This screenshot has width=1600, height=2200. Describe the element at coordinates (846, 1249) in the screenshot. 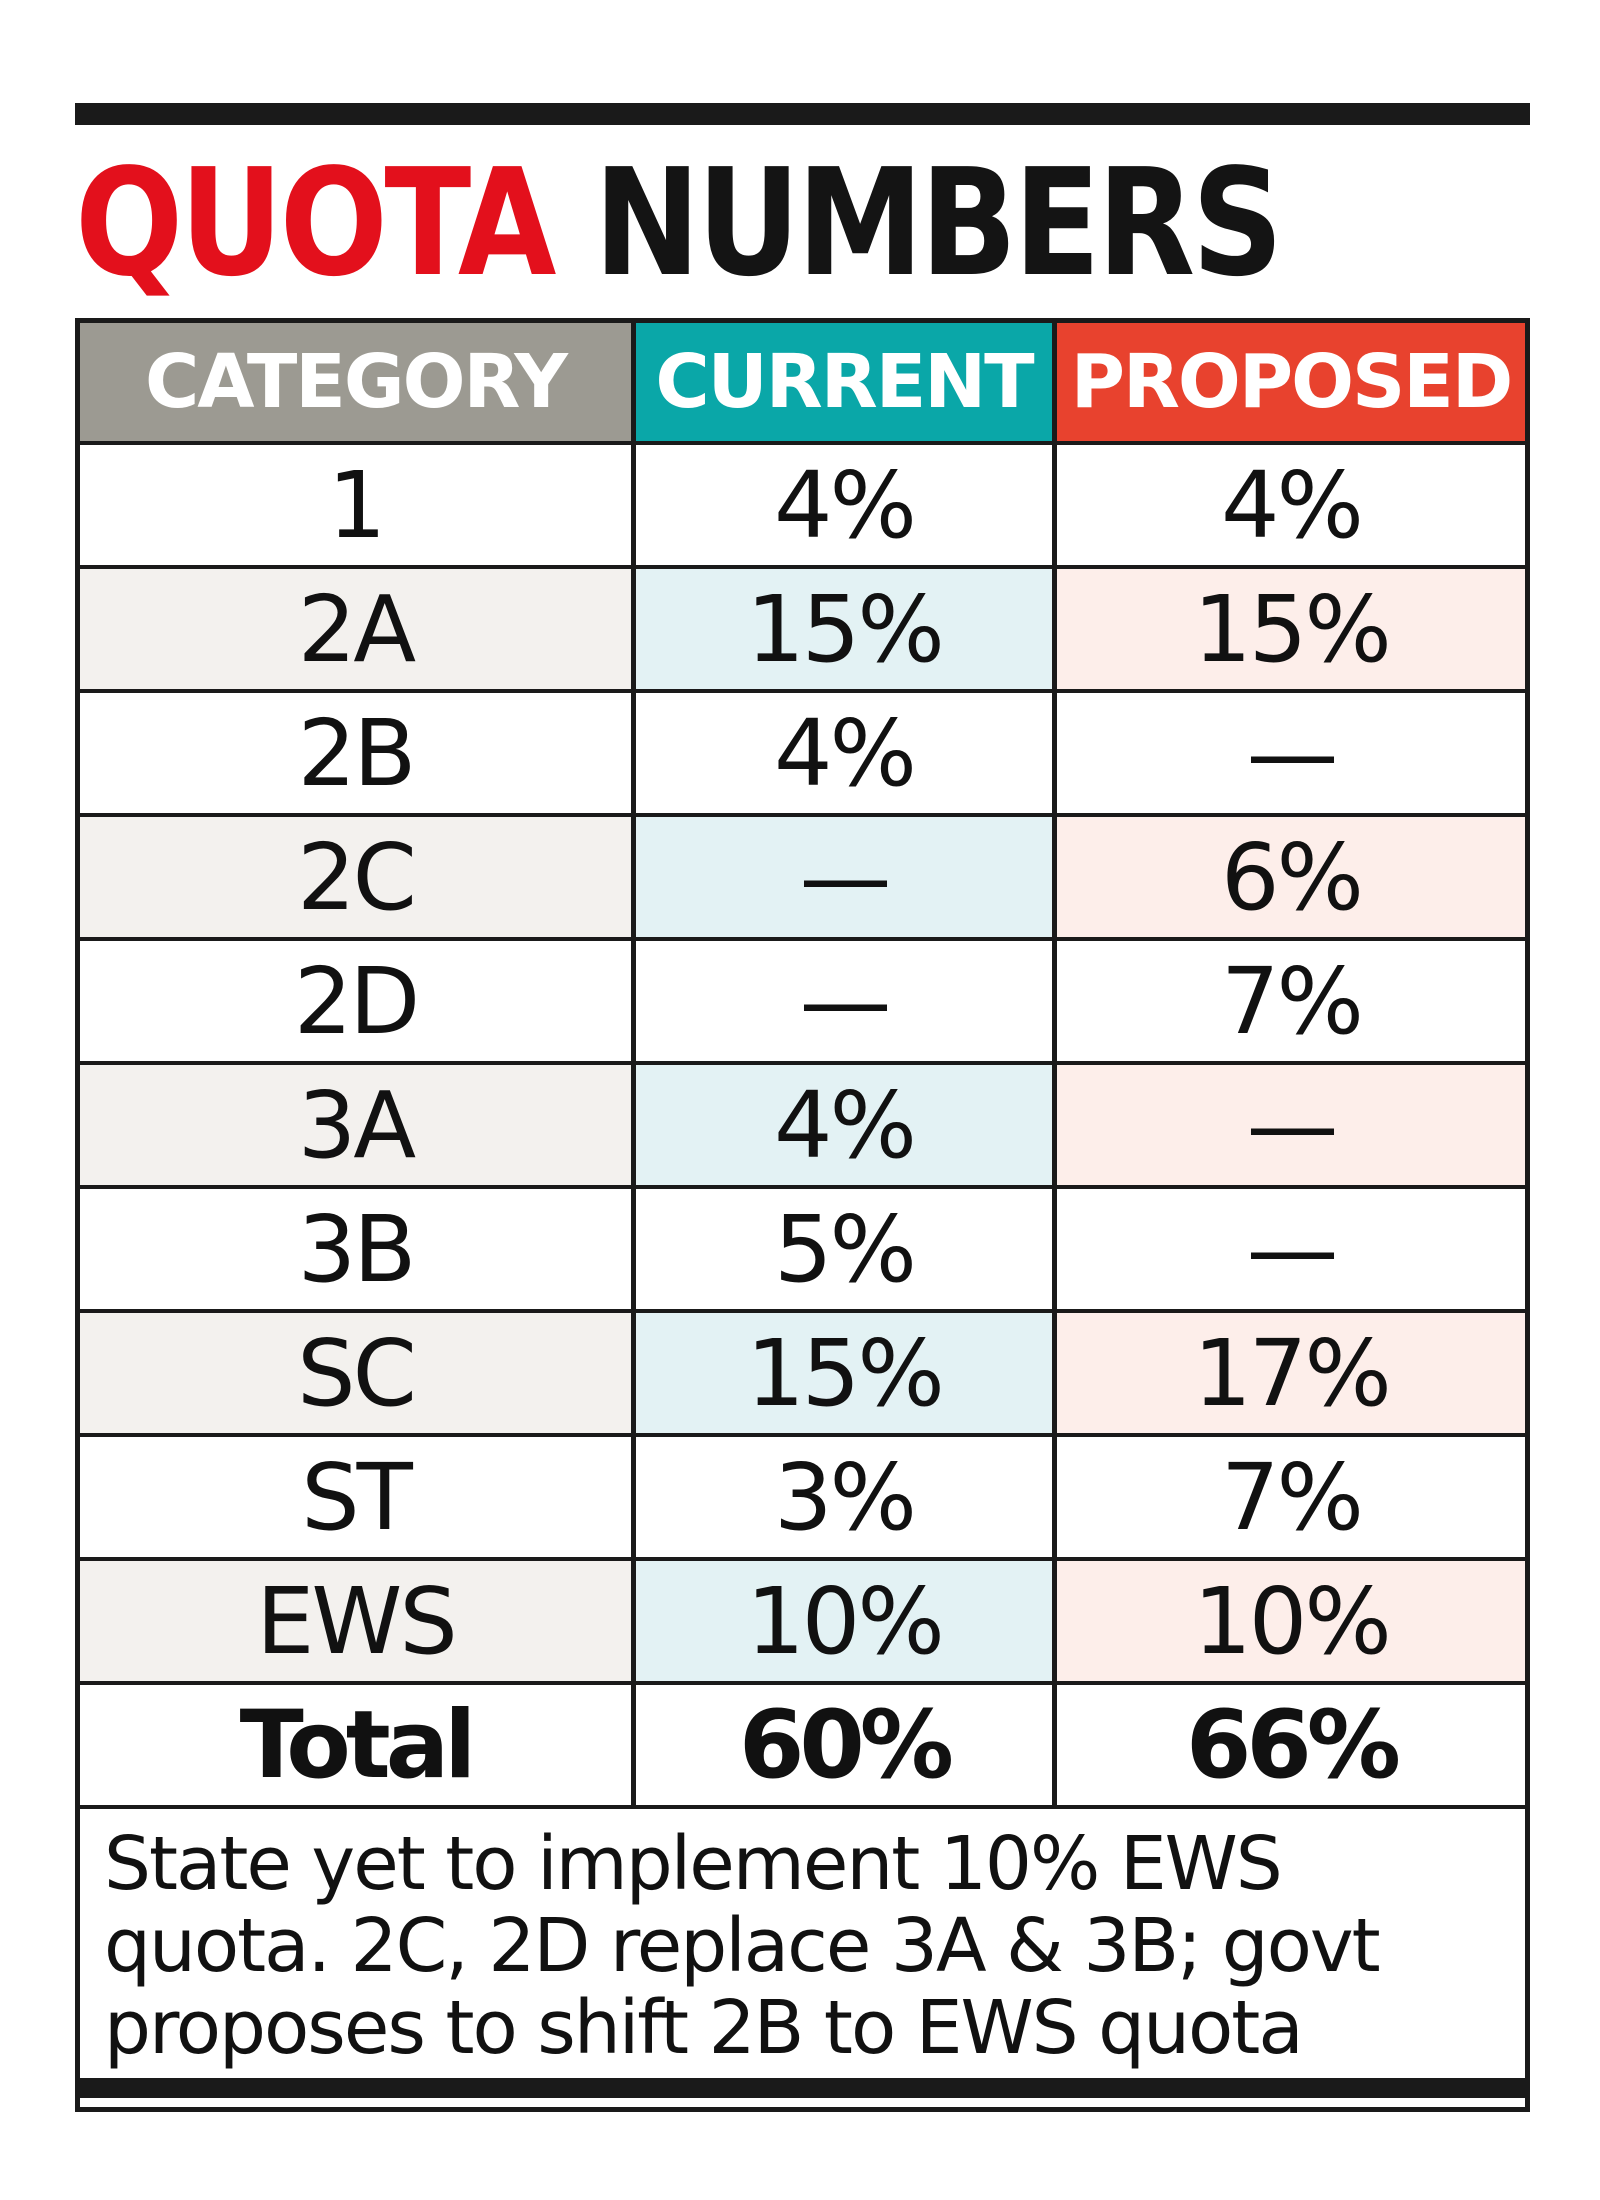

I see `current-cell: 5%` at that location.